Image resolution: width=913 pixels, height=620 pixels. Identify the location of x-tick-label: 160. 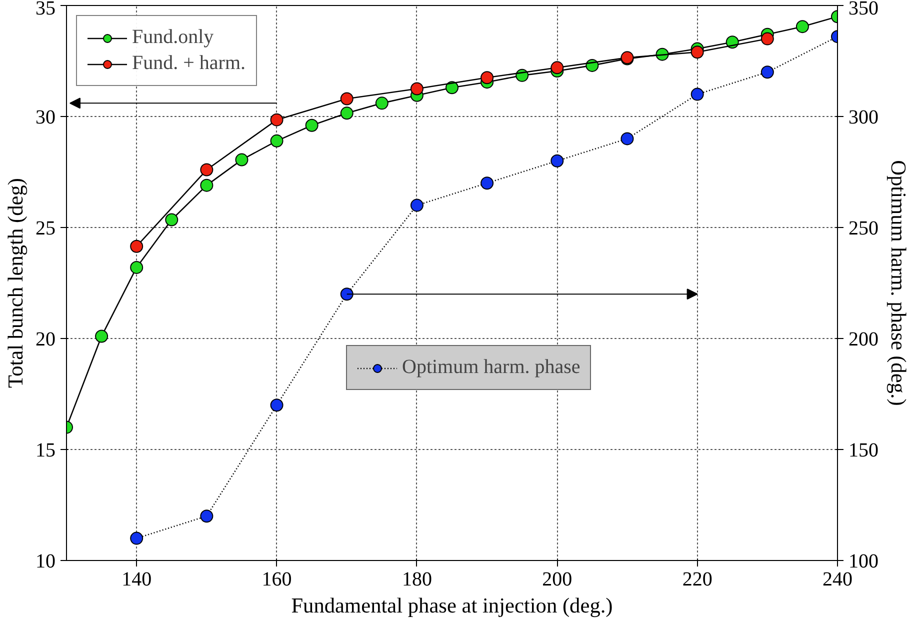
(277, 579).